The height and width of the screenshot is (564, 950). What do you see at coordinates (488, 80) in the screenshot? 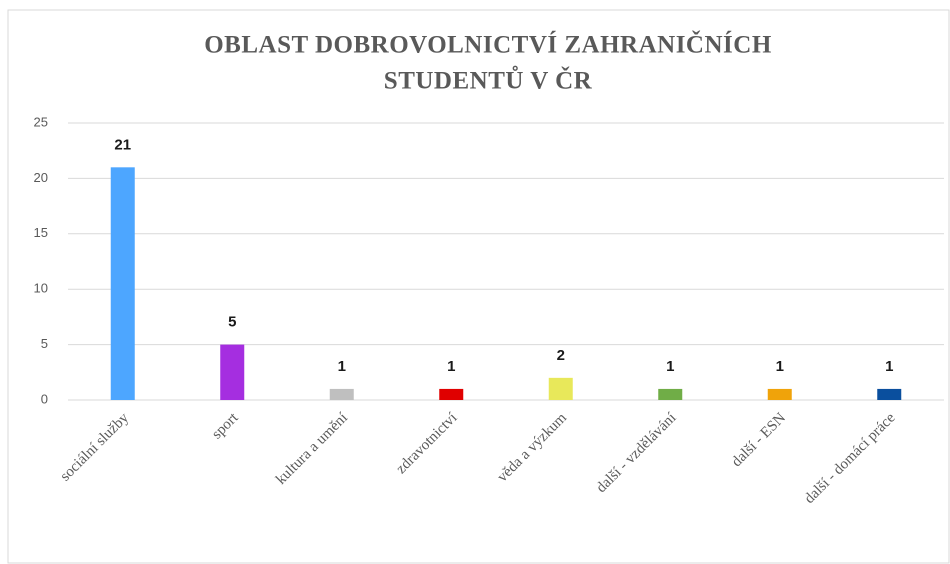
I see `chart-title: STUDENTŮ V ČR` at bounding box center [488, 80].